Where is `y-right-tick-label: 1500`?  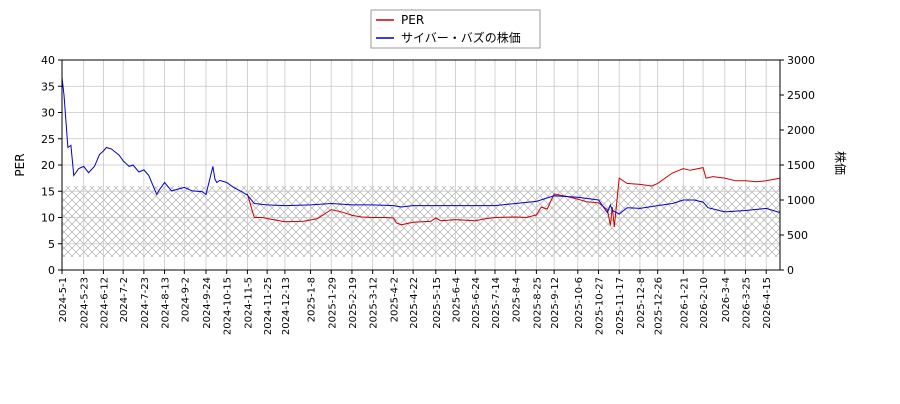
y-right-tick-label: 1500 is located at coordinates (801, 165).